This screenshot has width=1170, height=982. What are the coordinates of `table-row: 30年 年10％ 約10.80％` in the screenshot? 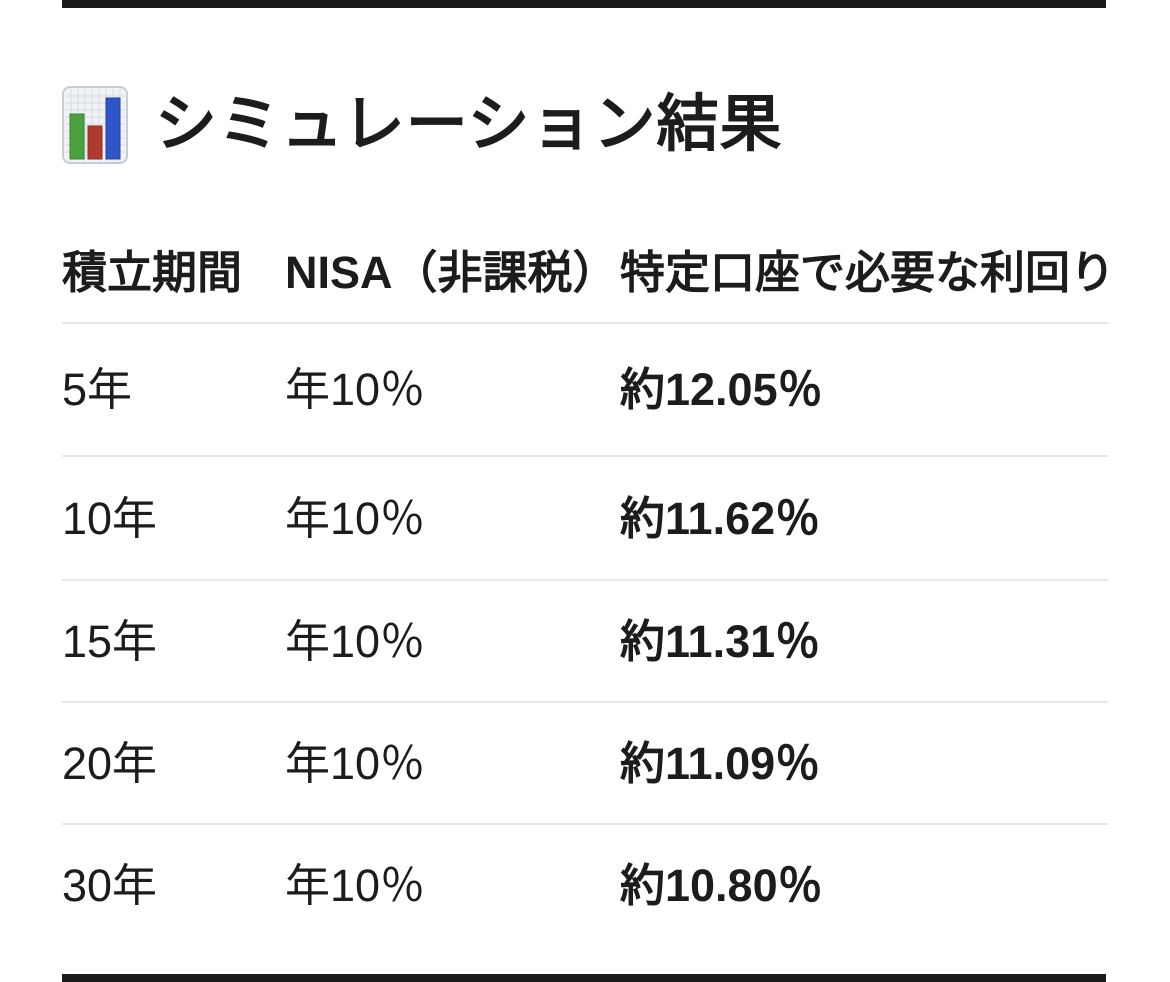 It's located at (585, 885).